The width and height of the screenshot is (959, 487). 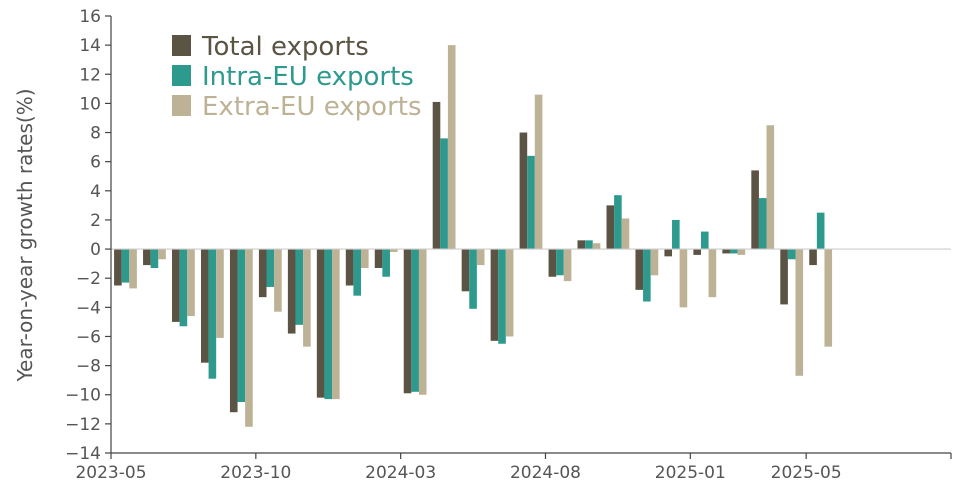 What do you see at coordinates (255, 473) in the screenshot?
I see `x-tick-label: 2023-10` at bounding box center [255, 473].